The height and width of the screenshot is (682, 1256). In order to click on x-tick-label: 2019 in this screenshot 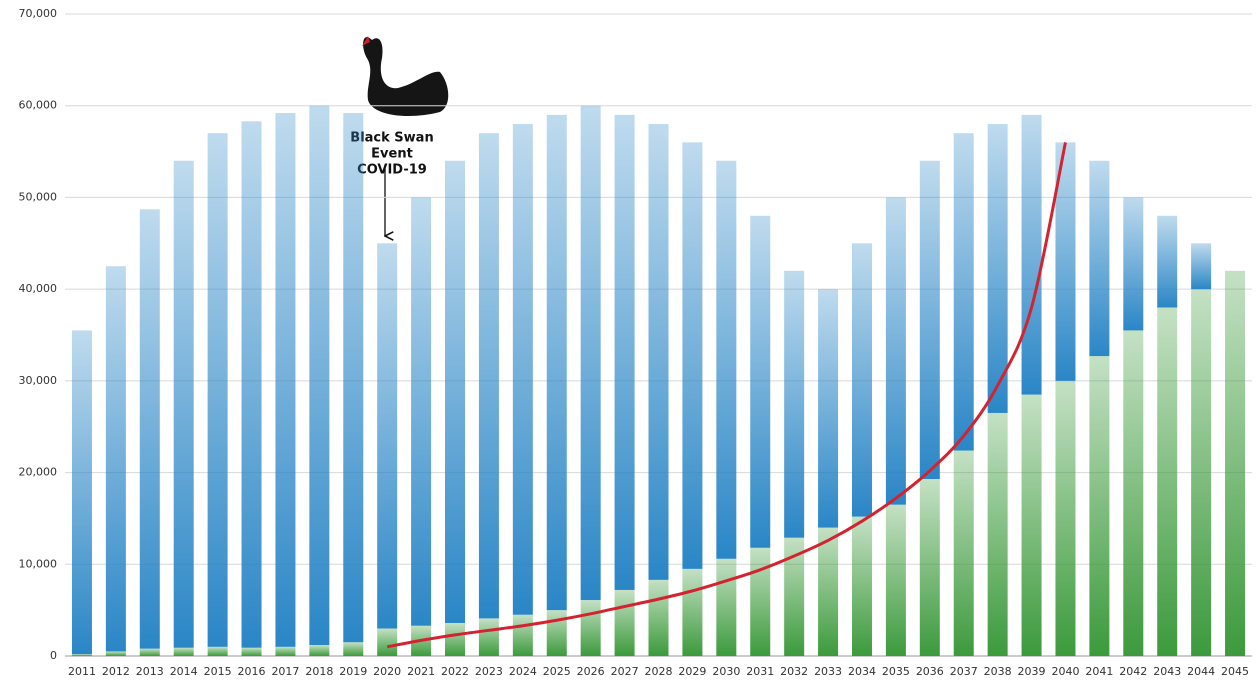, I will do `click(353, 671)`.